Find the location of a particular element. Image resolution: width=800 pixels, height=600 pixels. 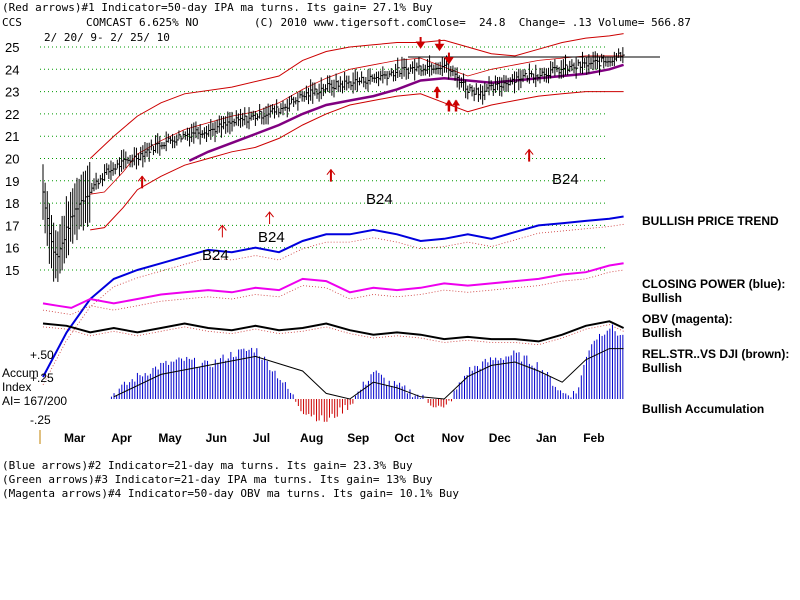

obv-ma-line is located at coordinates (333, 292).